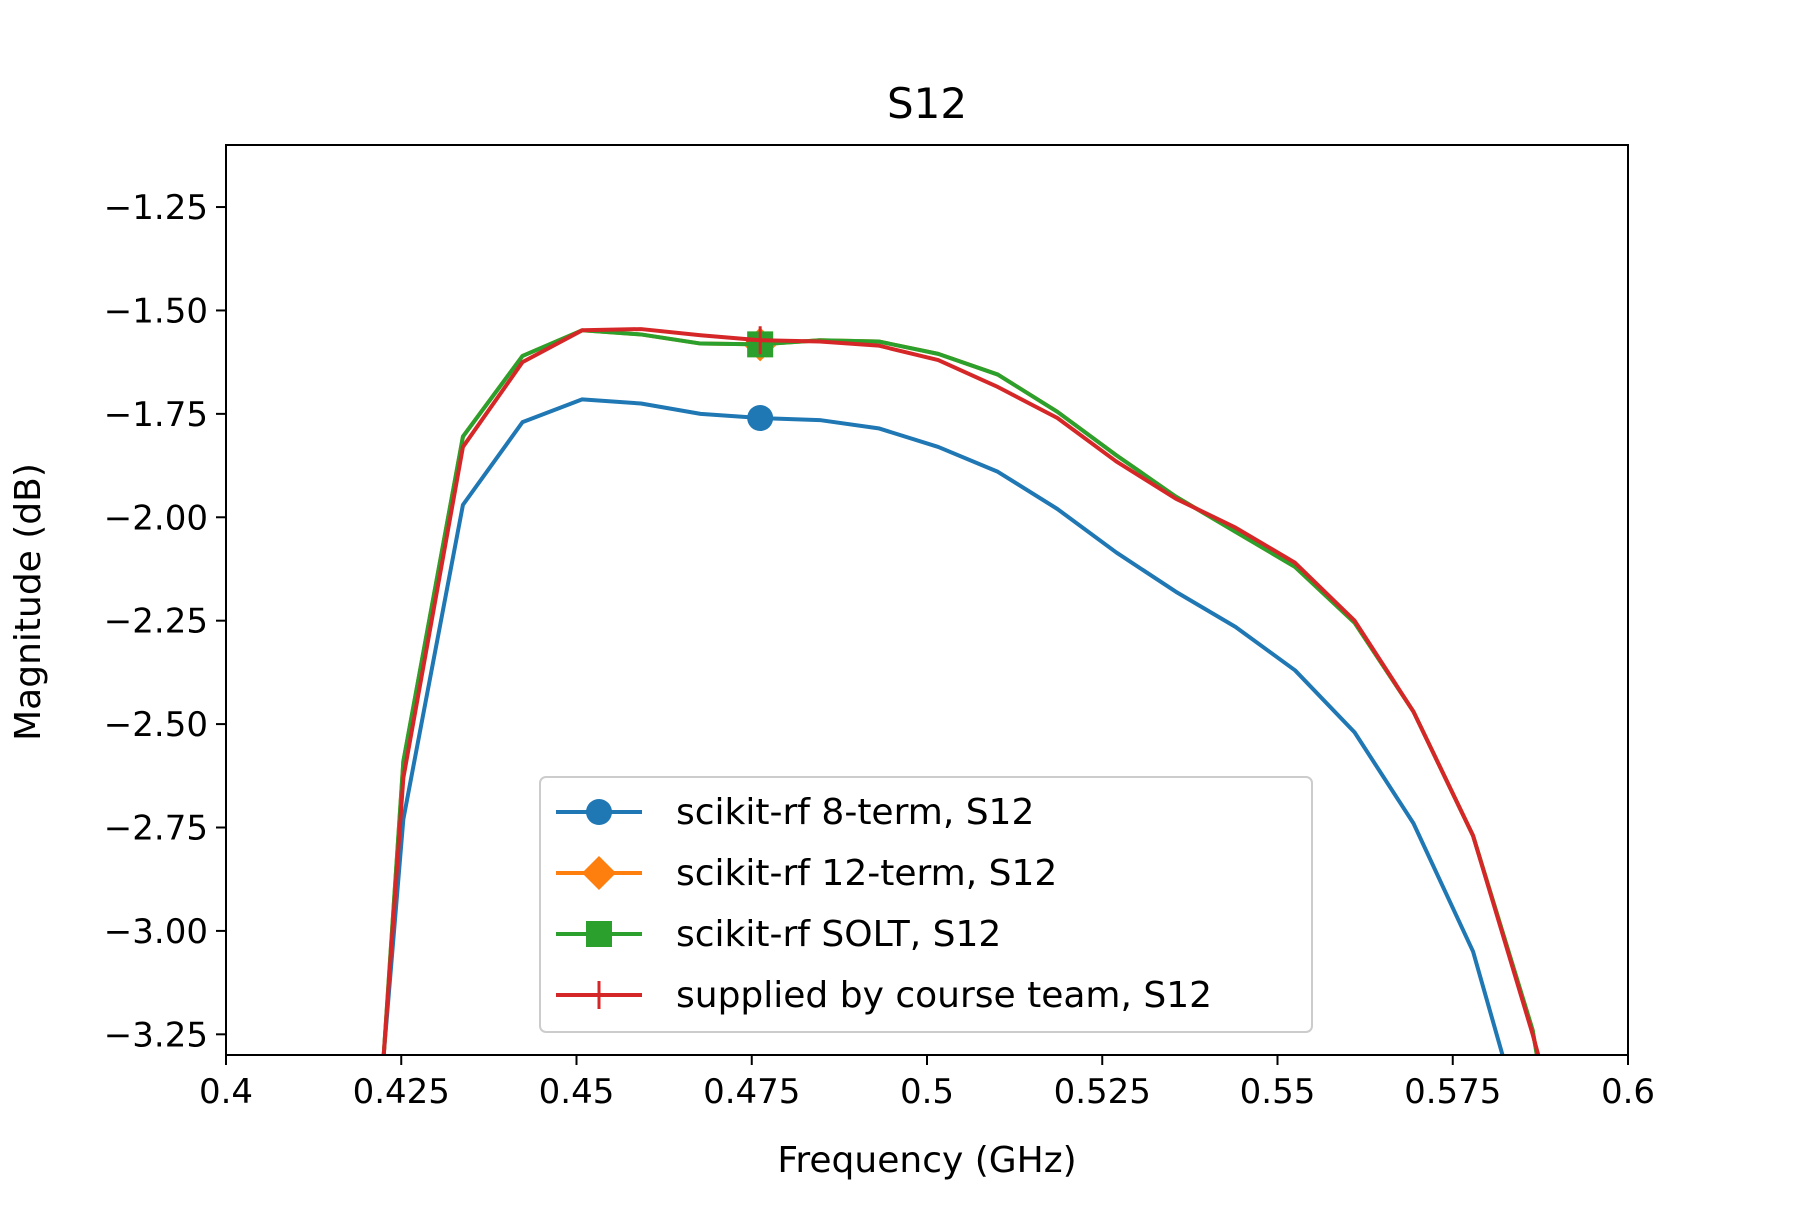 The height and width of the screenshot is (1205, 1800). Describe the element at coordinates (156, 622) in the screenshot. I see `y-tick-label: −2.25` at that location.